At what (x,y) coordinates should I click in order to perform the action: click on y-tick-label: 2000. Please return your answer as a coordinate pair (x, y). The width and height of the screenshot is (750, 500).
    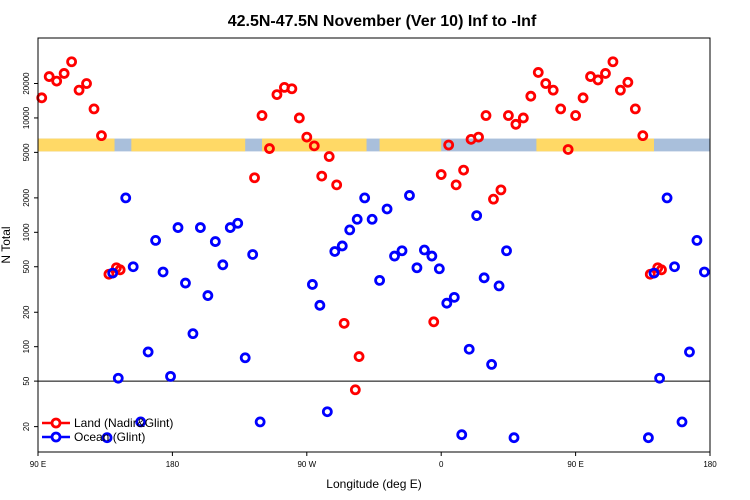
    Looking at the image, I should click on (26, 197).